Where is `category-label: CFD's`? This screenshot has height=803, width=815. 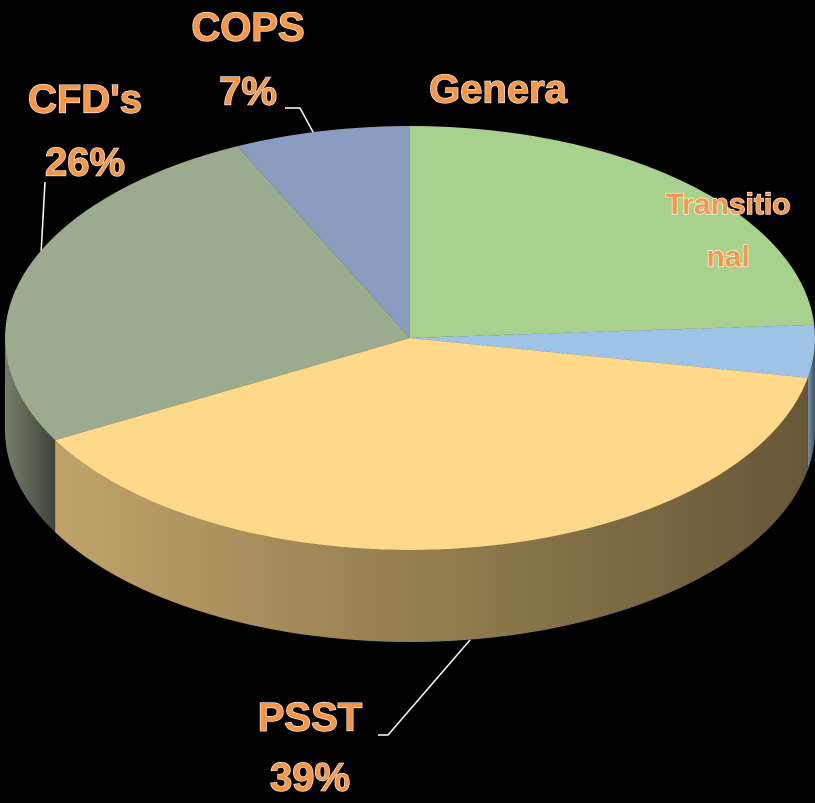 category-label: CFD's is located at coordinates (85, 100).